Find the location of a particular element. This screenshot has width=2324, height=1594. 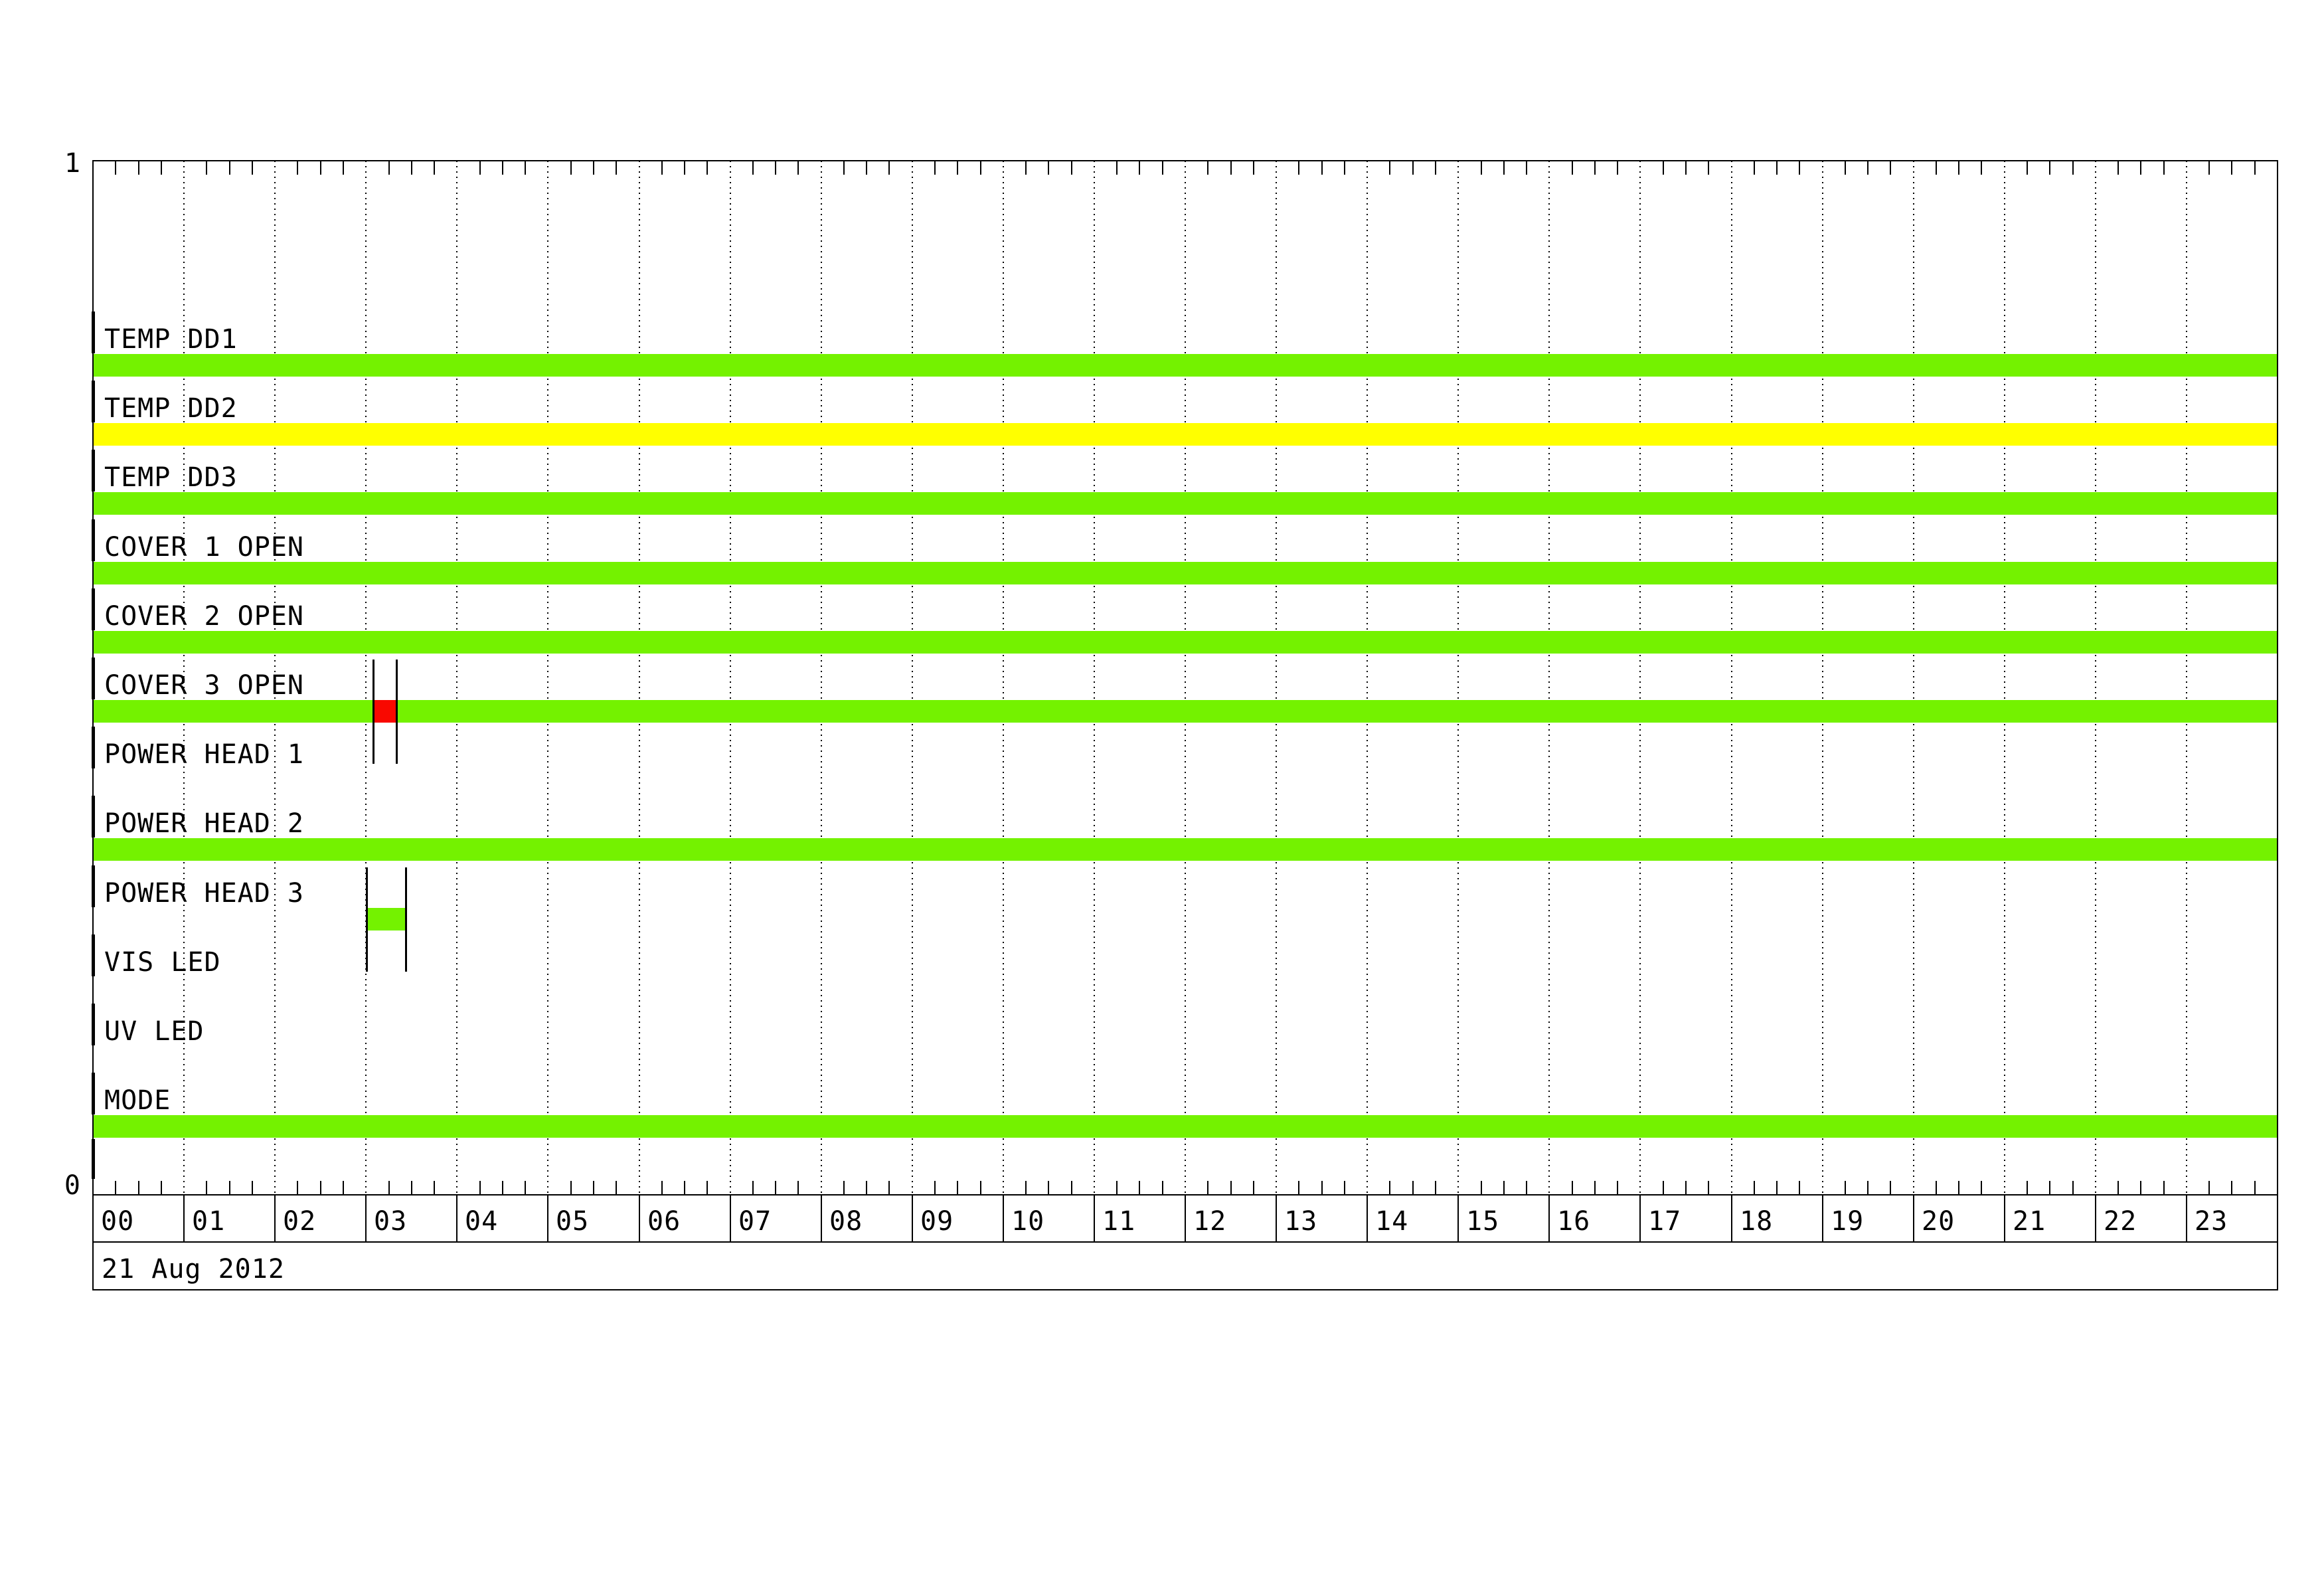

hour-cell-label: 23 is located at coordinates (2211, 1221).